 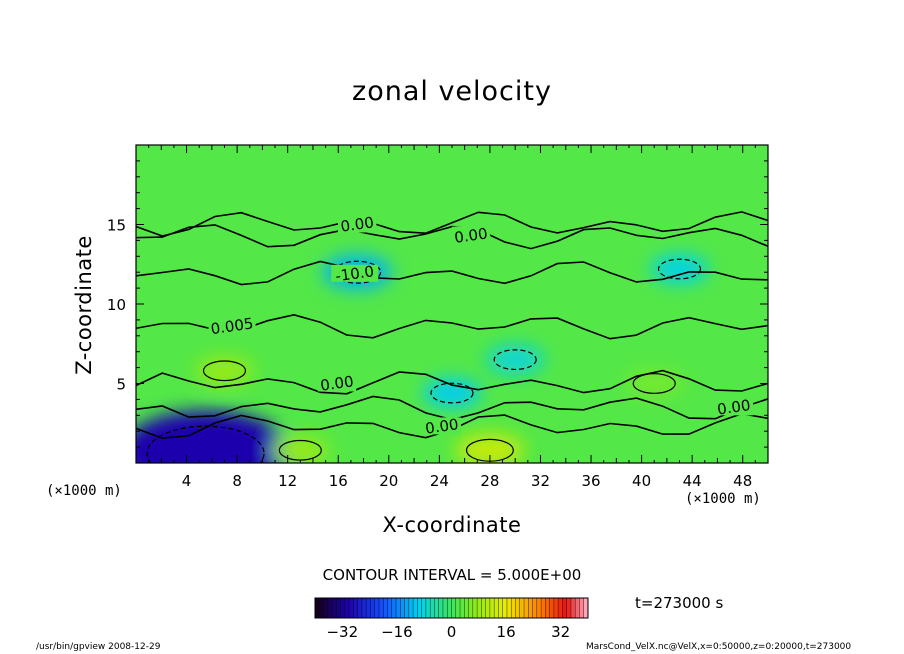 I want to click on x-tick-label-36: 36, so click(x=590, y=481).